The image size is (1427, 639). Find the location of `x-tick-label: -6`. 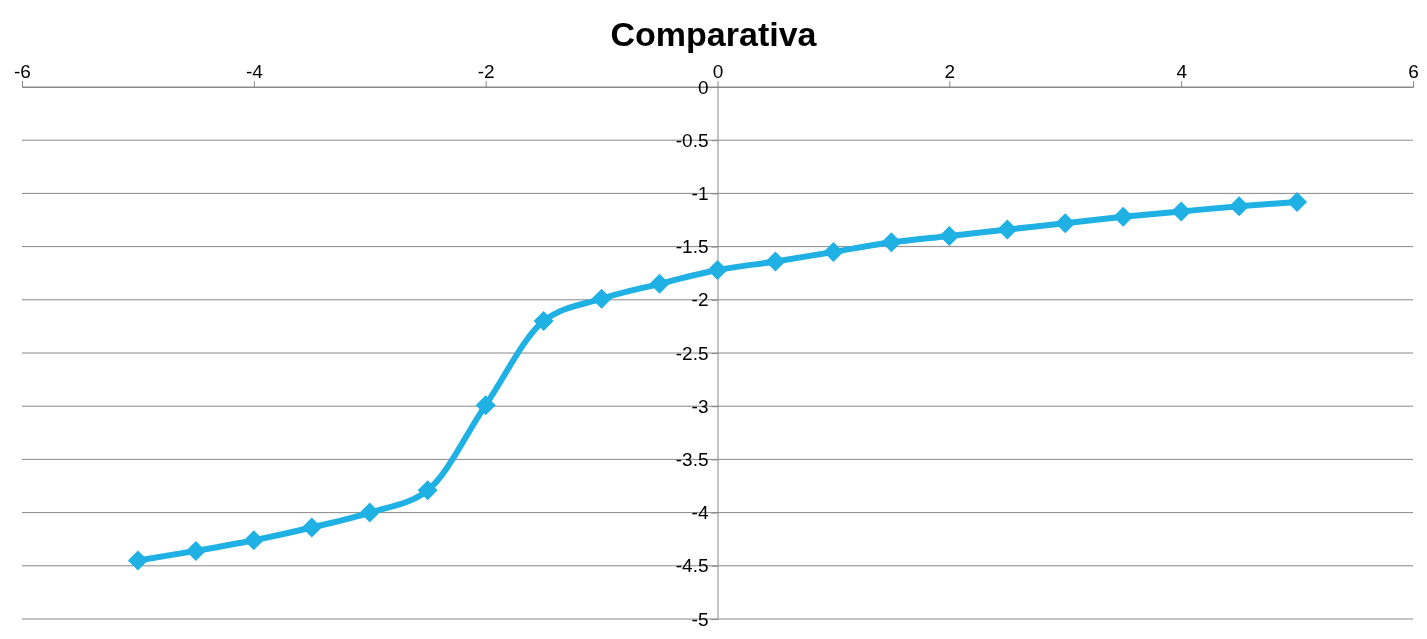

x-tick-label: -6 is located at coordinates (22, 71).